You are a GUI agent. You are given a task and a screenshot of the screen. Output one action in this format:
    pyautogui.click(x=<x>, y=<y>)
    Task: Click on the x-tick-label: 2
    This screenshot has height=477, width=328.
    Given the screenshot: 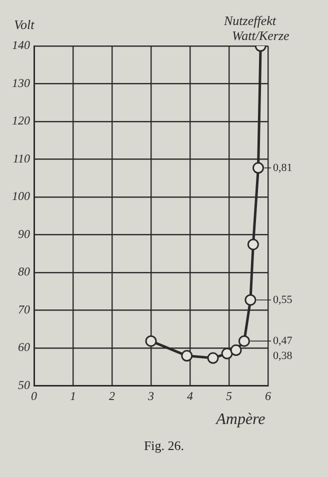 What is the action you would take?
    pyautogui.click(x=112, y=395)
    